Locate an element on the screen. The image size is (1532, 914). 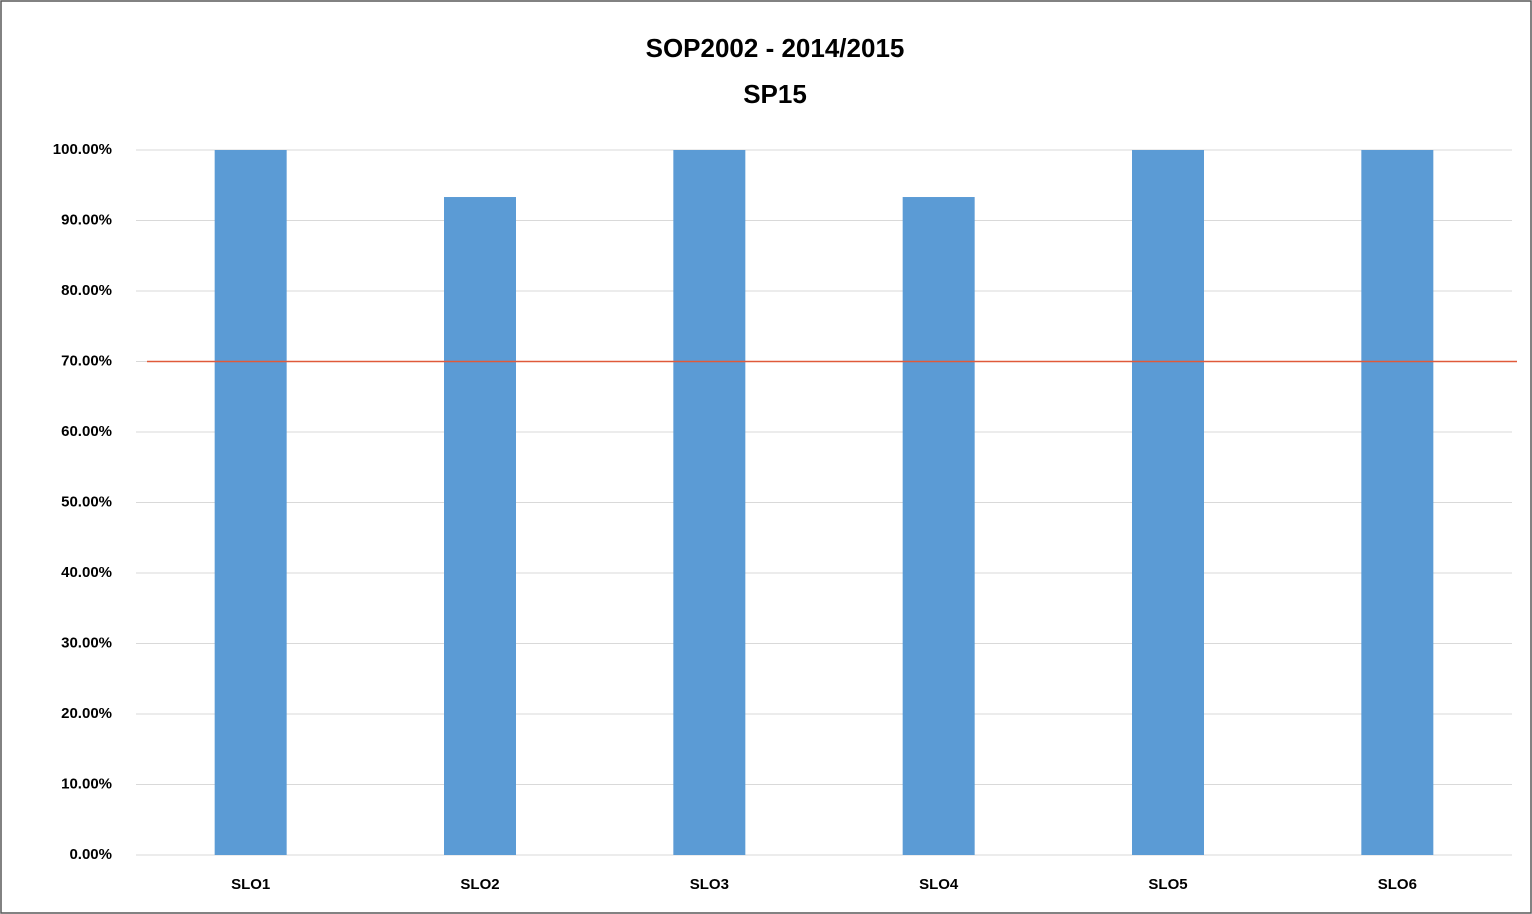
y-tick-label: 0.00% is located at coordinates (90, 854).